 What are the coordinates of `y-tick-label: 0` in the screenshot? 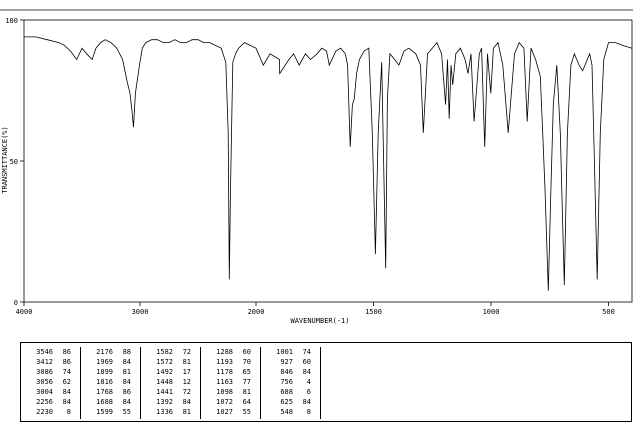 It's located at (16, 303).